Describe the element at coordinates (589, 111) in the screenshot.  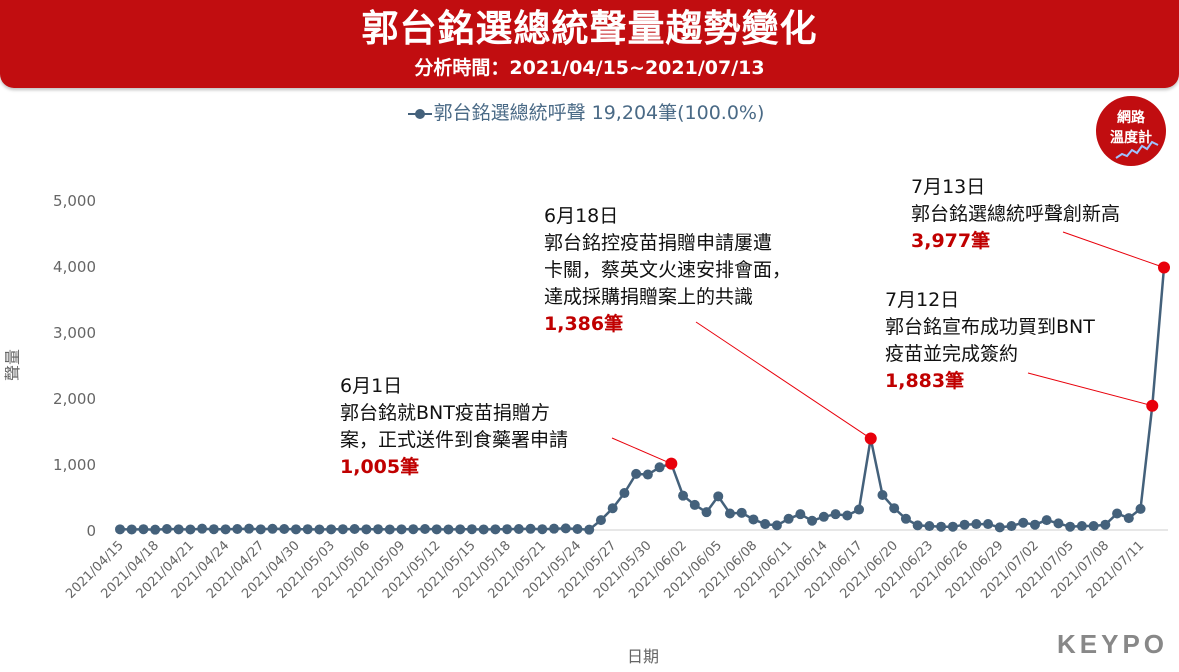
I see `chart-legend: 郭台銘選總統呼聲 19,204筆(100.0%)` at that location.